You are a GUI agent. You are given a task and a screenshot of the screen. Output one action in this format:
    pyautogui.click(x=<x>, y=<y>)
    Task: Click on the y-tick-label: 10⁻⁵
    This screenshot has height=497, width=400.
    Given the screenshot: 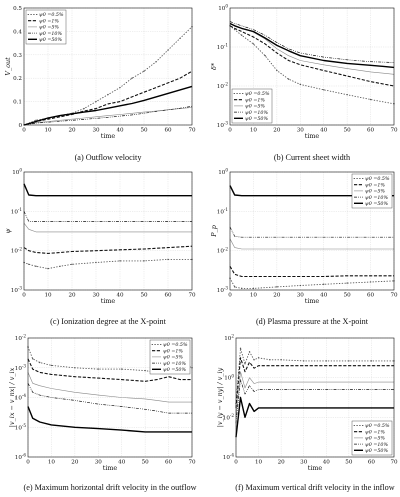 What is the action you would take?
    pyautogui.click(x=21, y=427)
    